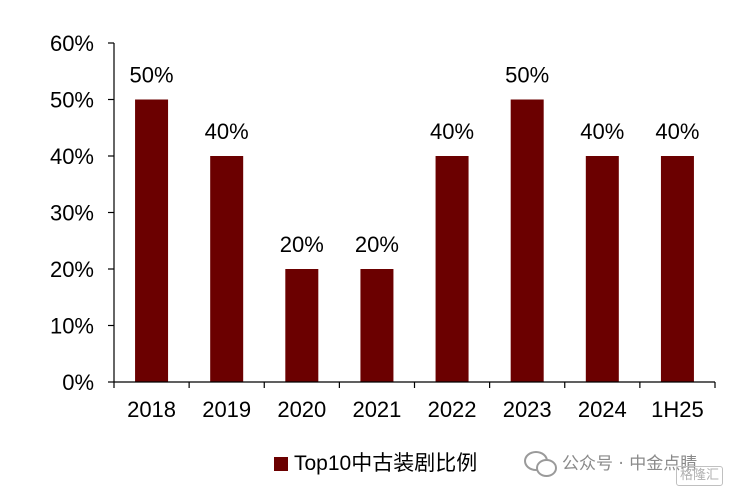  Describe the element at coordinates (72, 326) in the screenshot. I see `y-tick-label: 10%` at that location.